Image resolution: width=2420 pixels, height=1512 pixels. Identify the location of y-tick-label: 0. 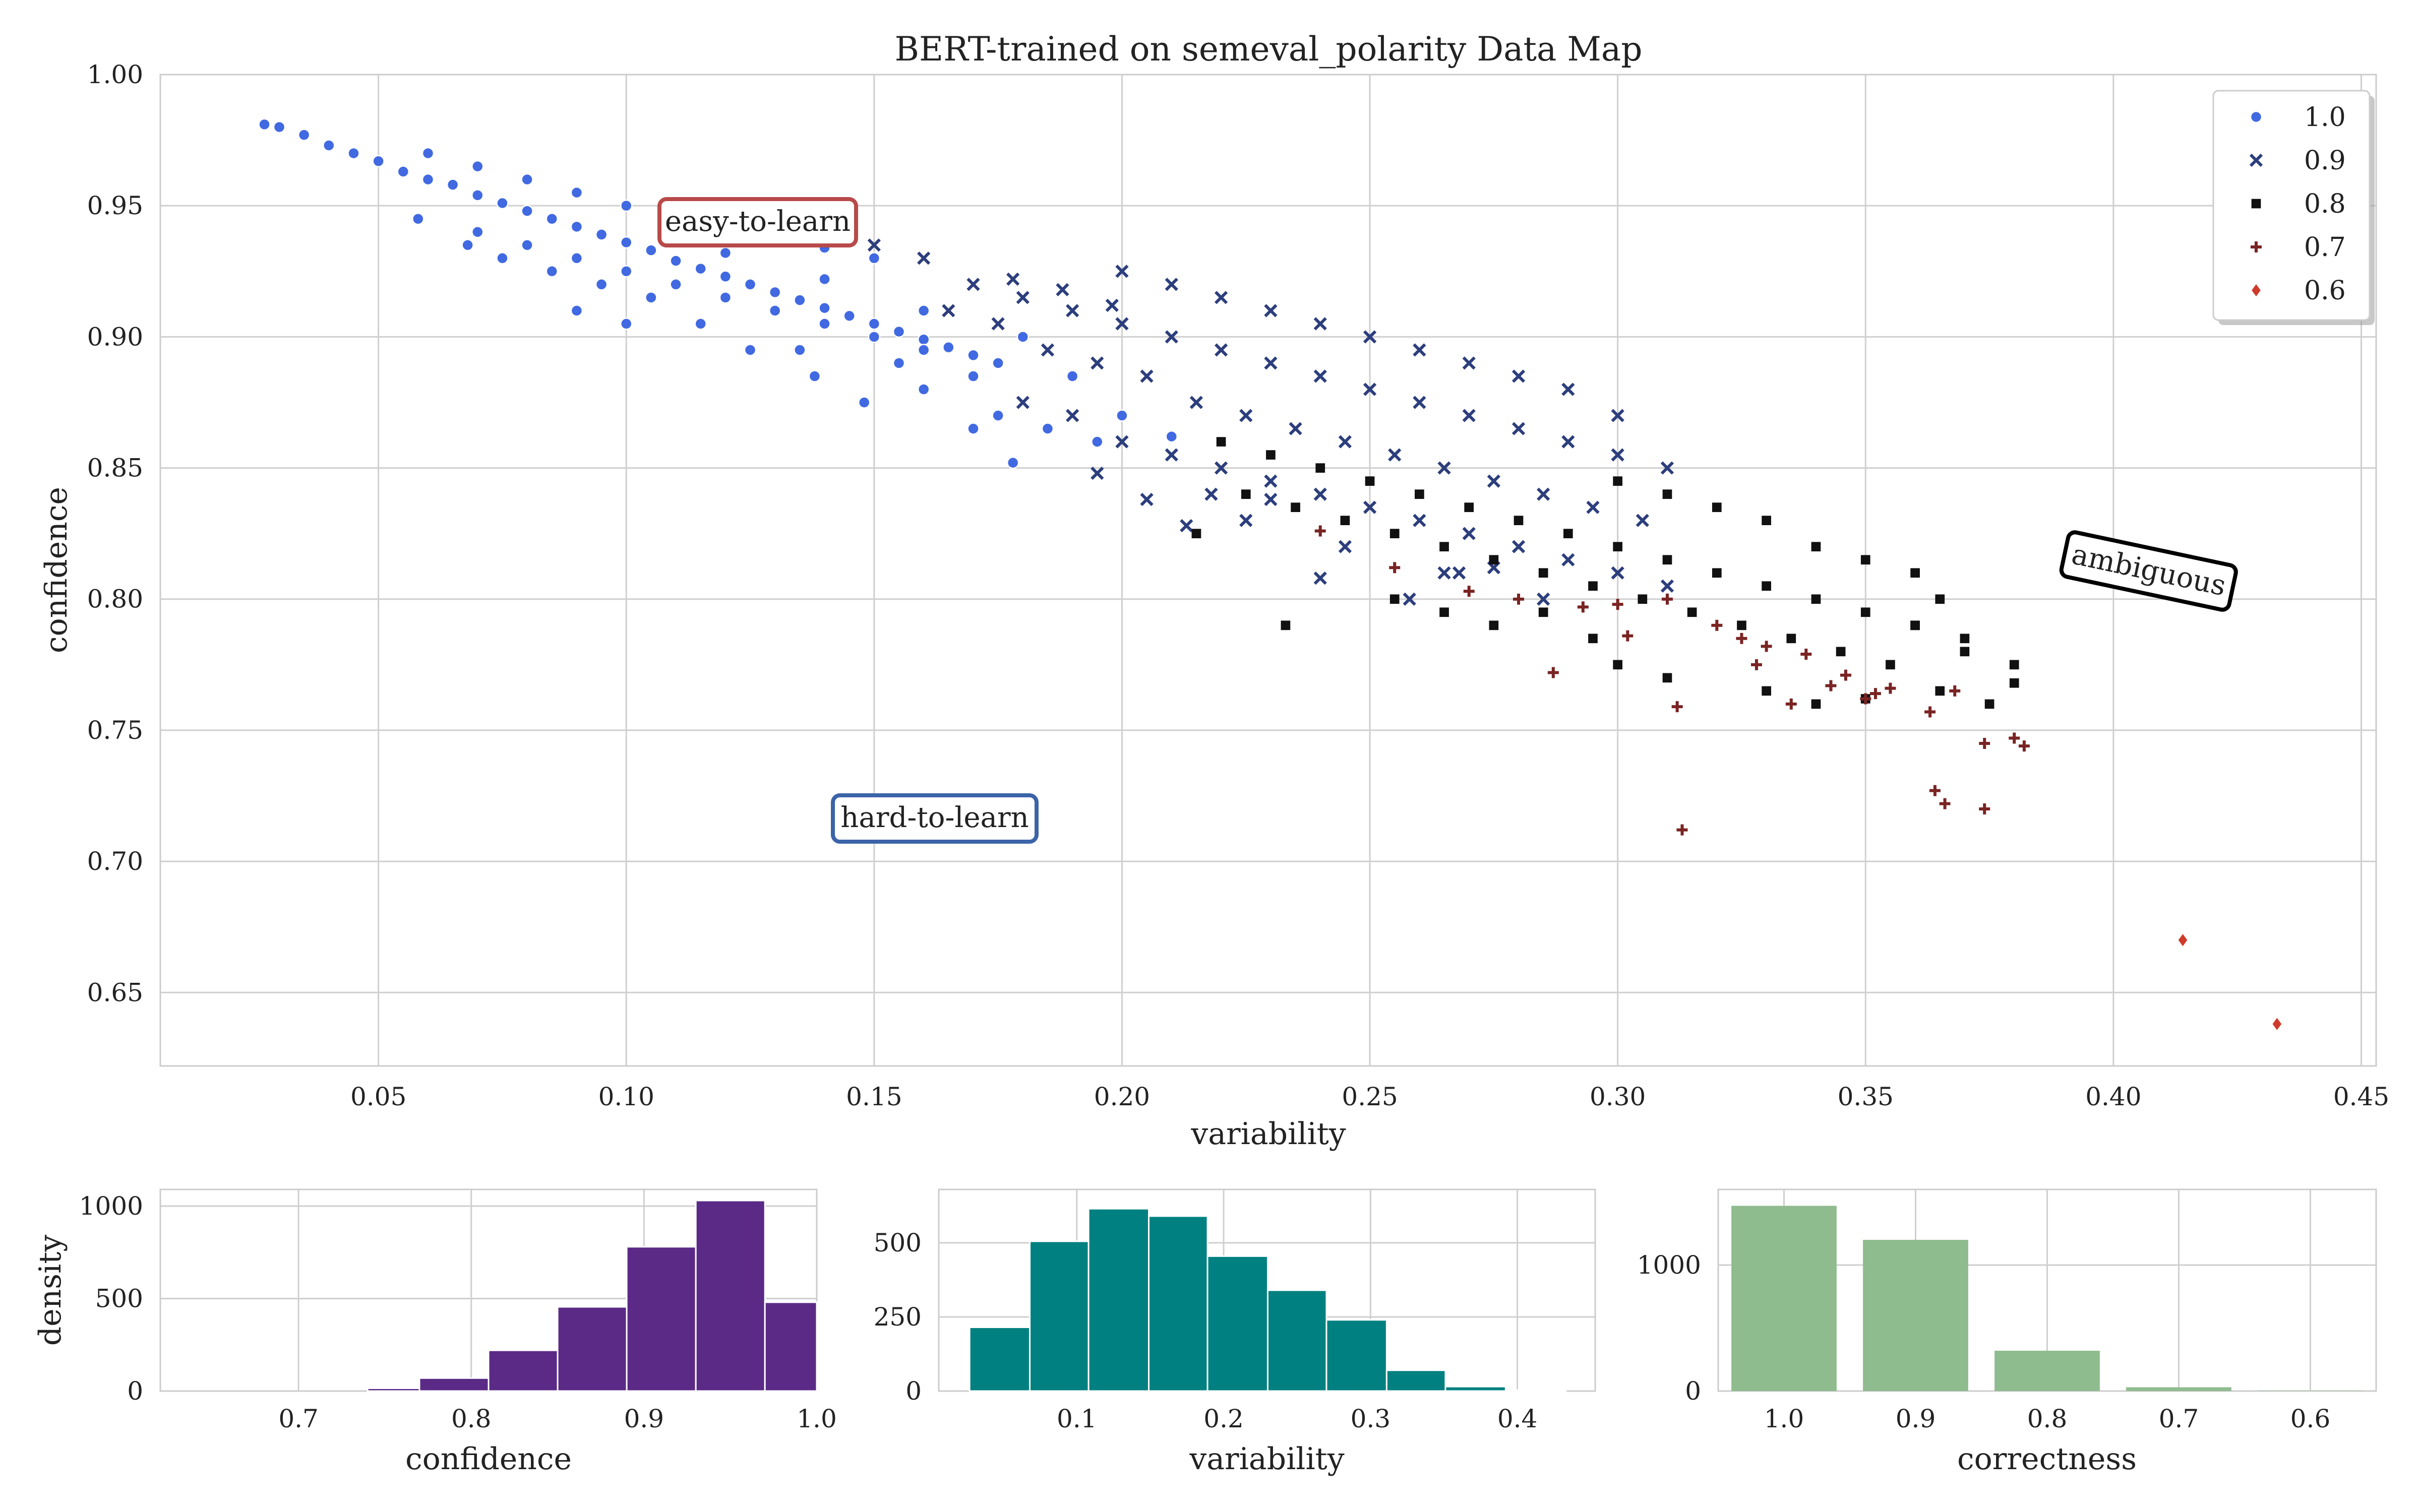
(1693, 1391).